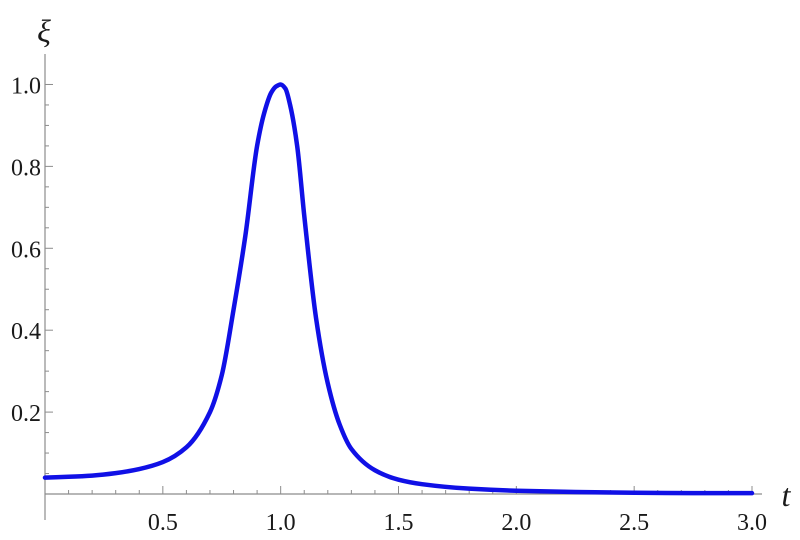 The width and height of the screenshot is (800, 540). What do you see at coordinates (26, 250) in the screenshot?
I see `y-tick-label: 0.6` at bounding box center [26, 250].